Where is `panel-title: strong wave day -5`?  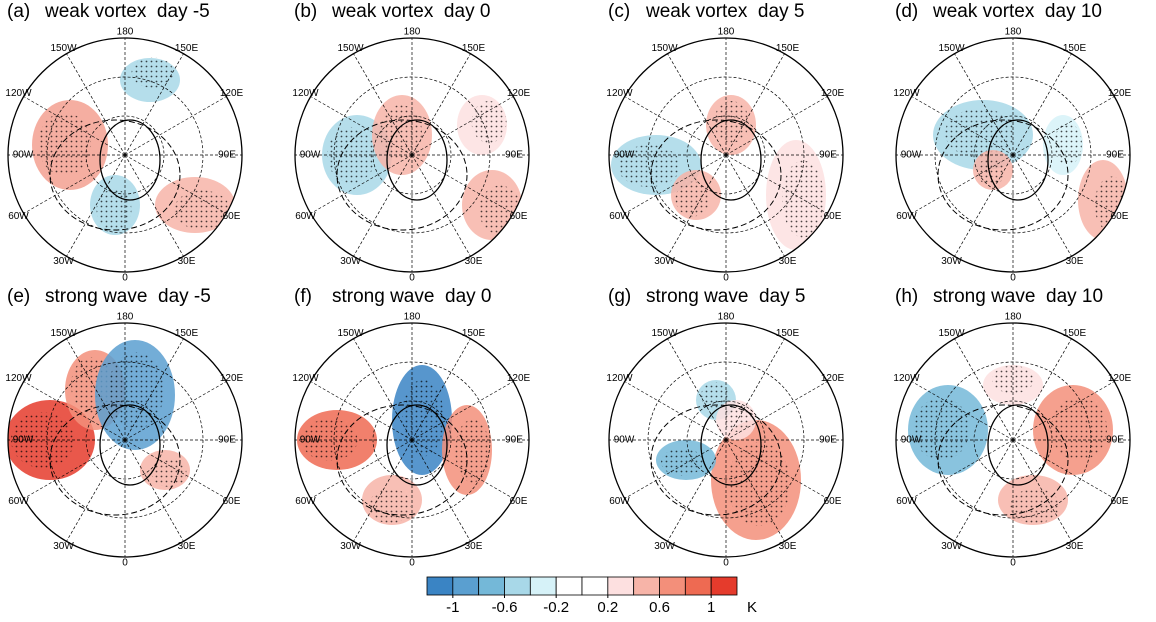
panel-title: strong wave day -5 is located at coordinates (128, 296).